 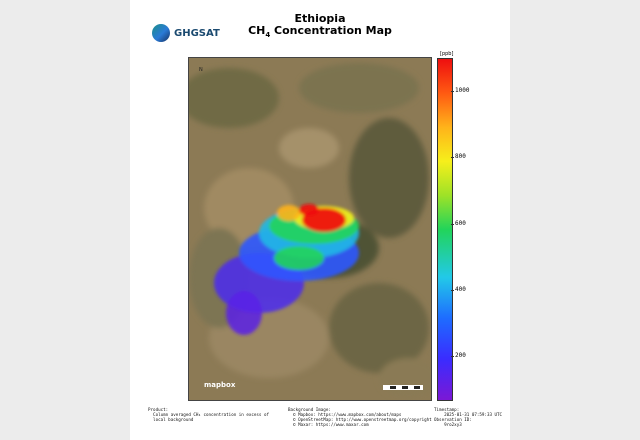 What do you see at coordinates (445, 229) in the screenshot?
I see `colorbar` at bounding box center [445, 229].